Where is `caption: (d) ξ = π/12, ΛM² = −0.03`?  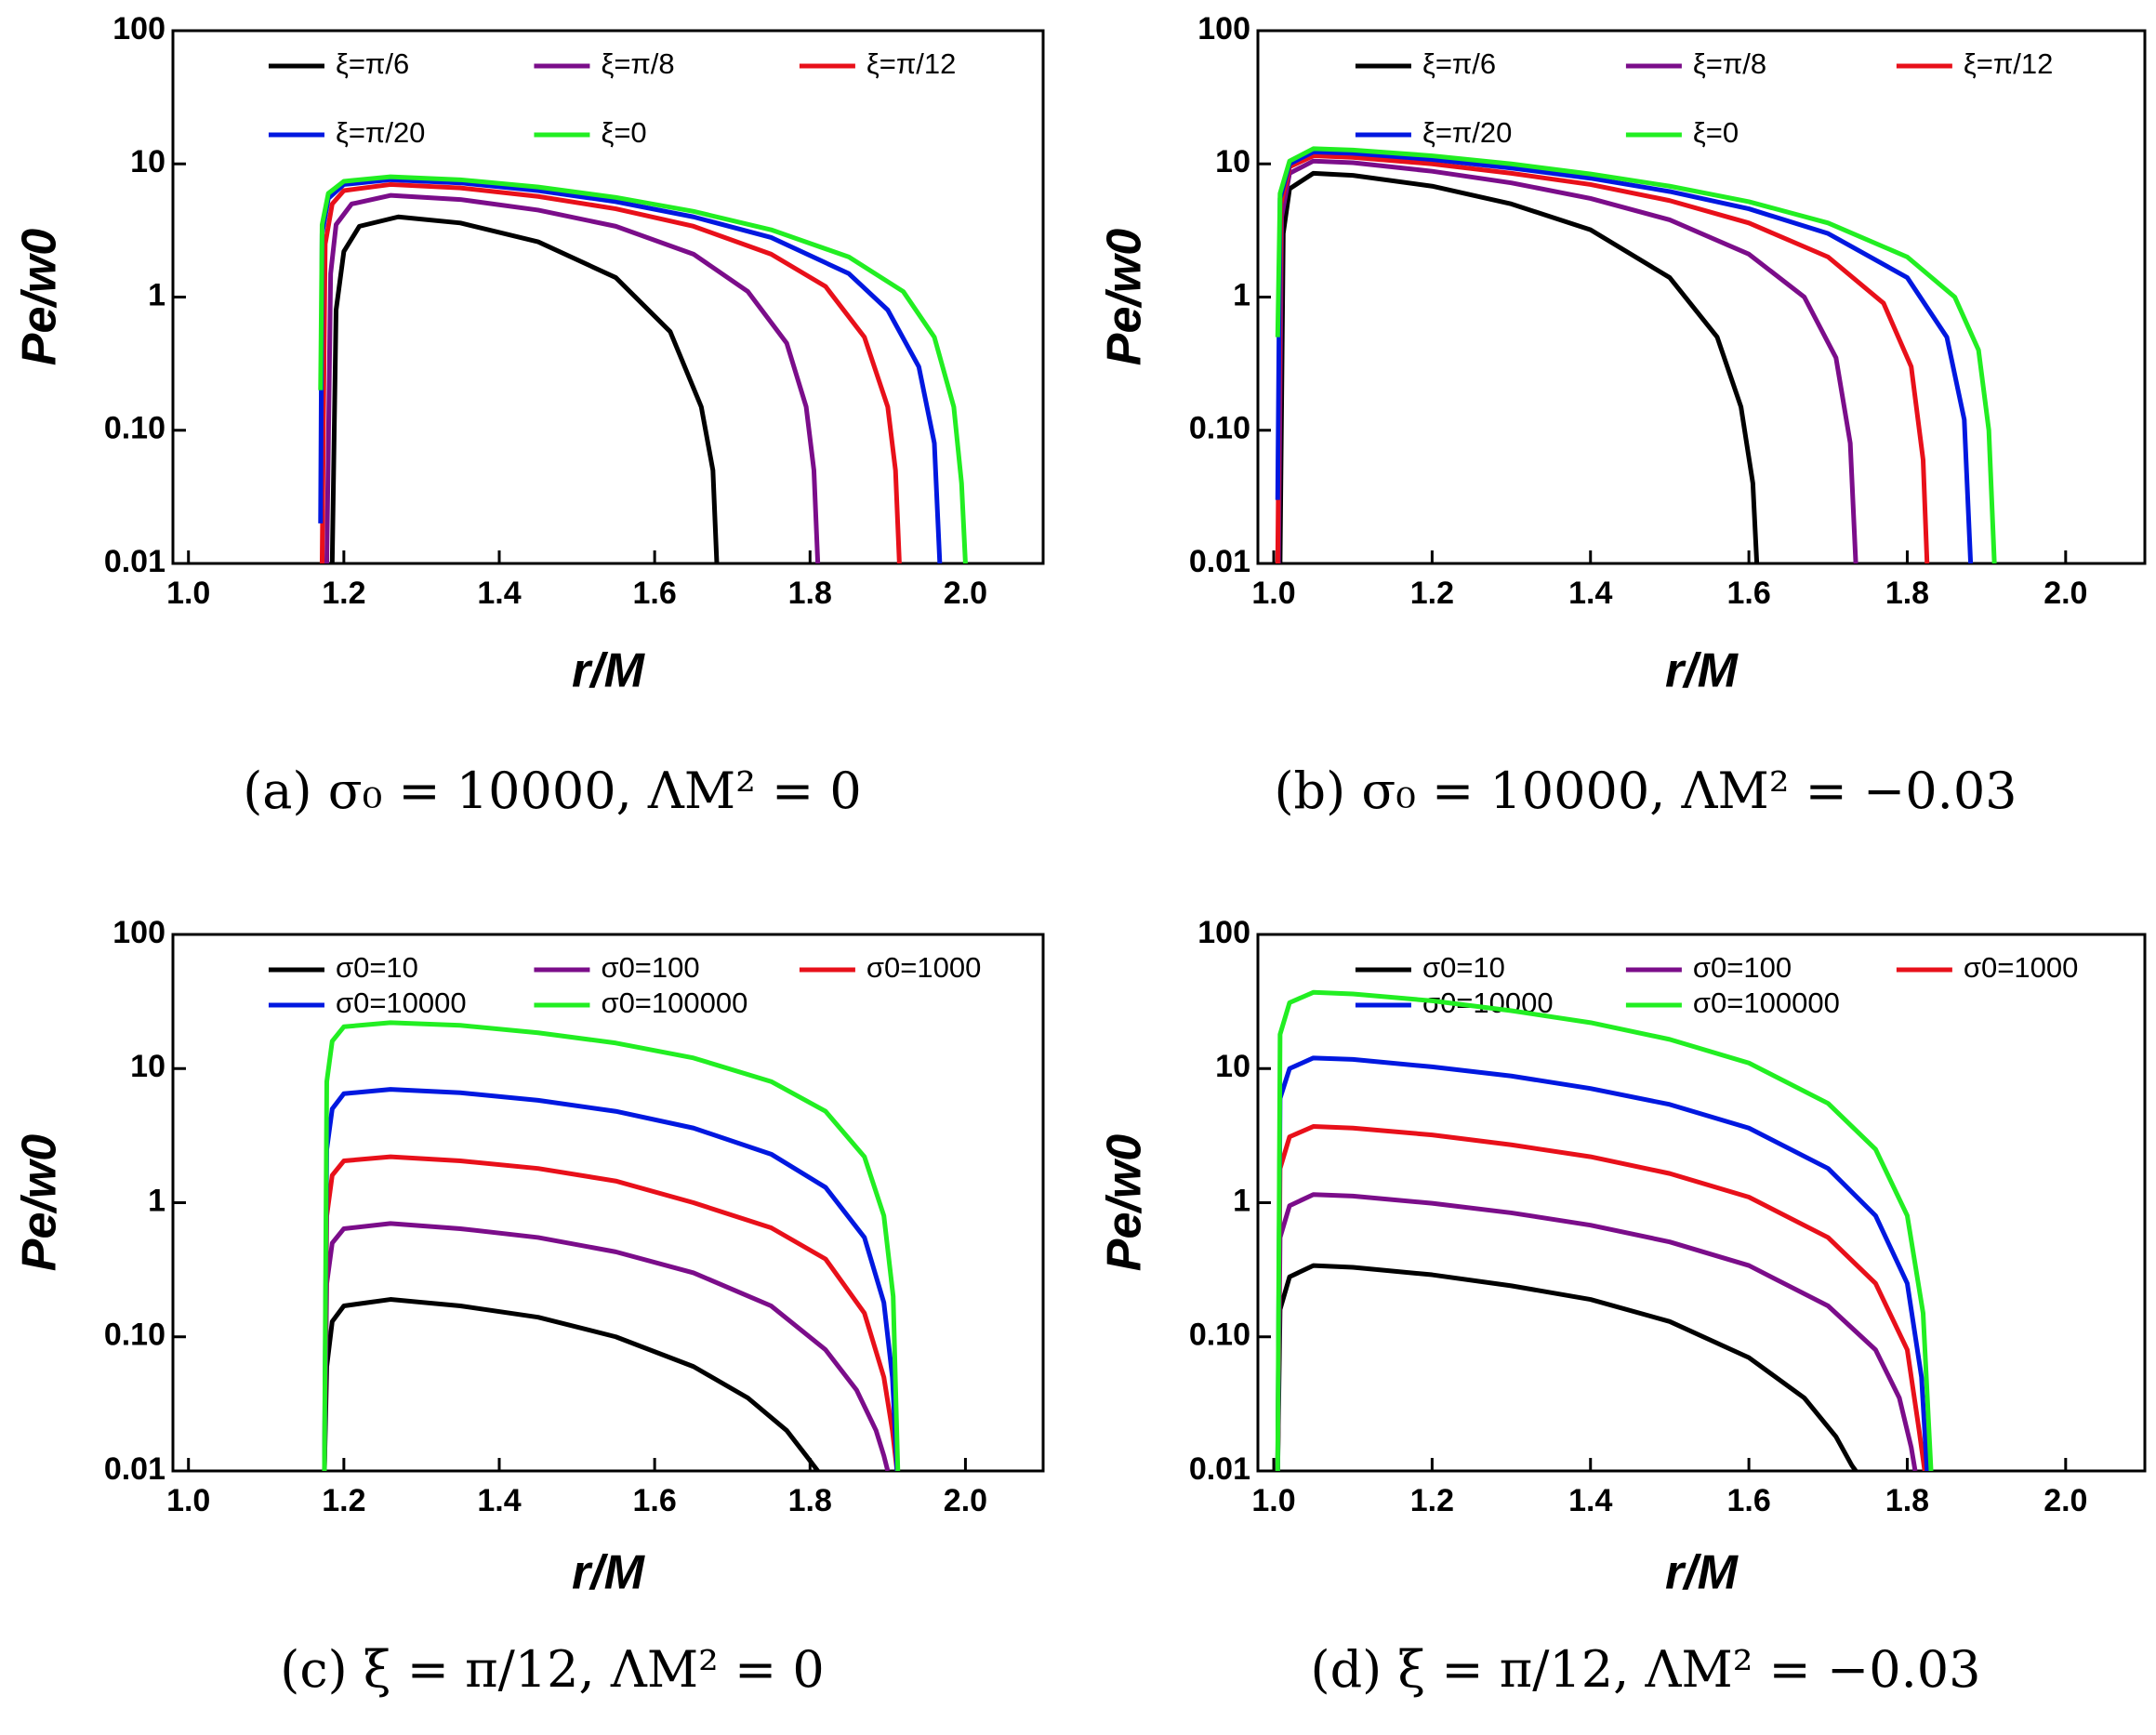 caption: (d) ξ = π/12, ΛM² = −0.03 is located at coordinates (1646, 1669).